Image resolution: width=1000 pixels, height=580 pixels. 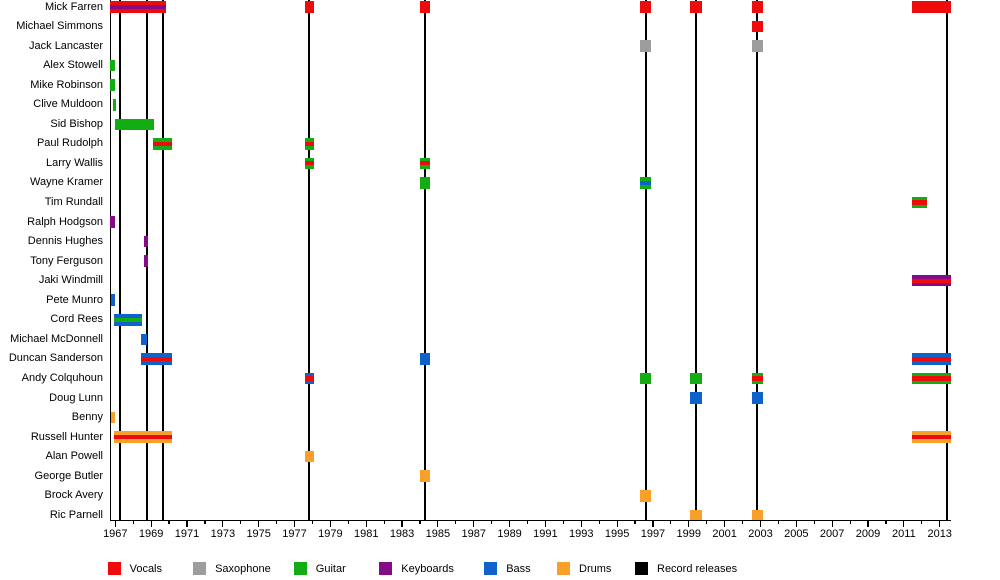 What do you see at coordinates (73, 6) in the screenshot?
I see `member-label: Mick Farren` at bounding box center [73, 6].